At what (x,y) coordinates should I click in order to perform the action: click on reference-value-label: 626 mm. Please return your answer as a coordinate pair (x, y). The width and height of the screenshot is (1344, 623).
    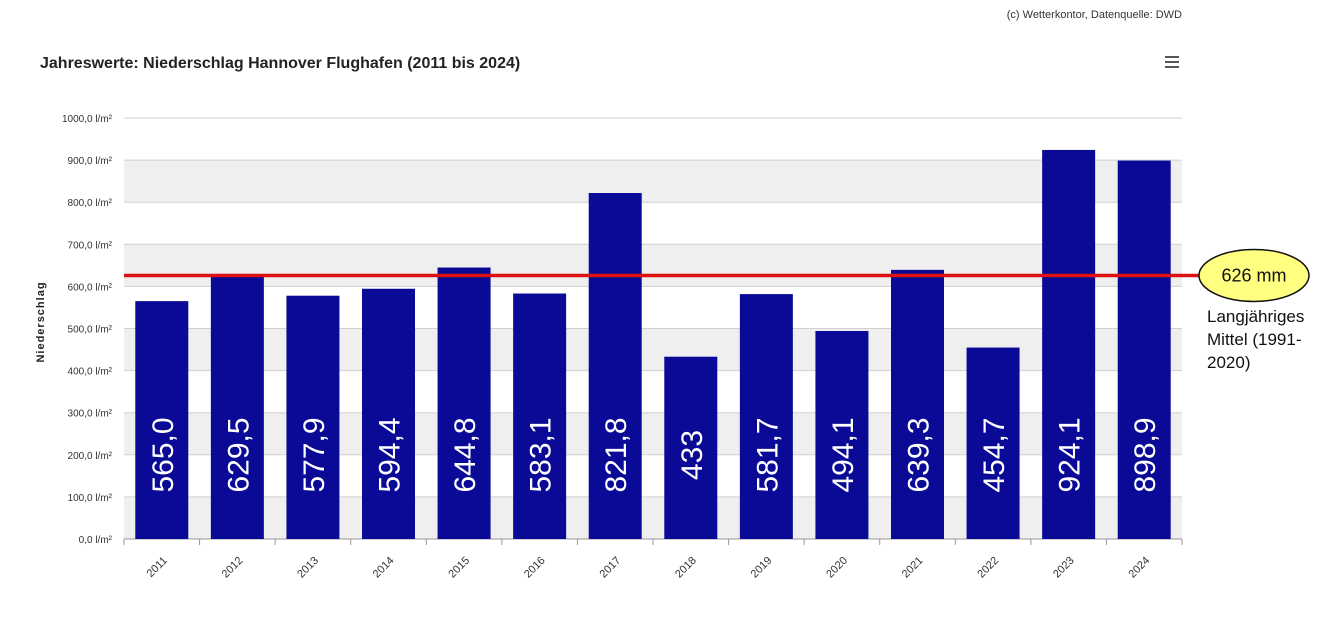
    Looking at the image, I should click on (1253, 275).